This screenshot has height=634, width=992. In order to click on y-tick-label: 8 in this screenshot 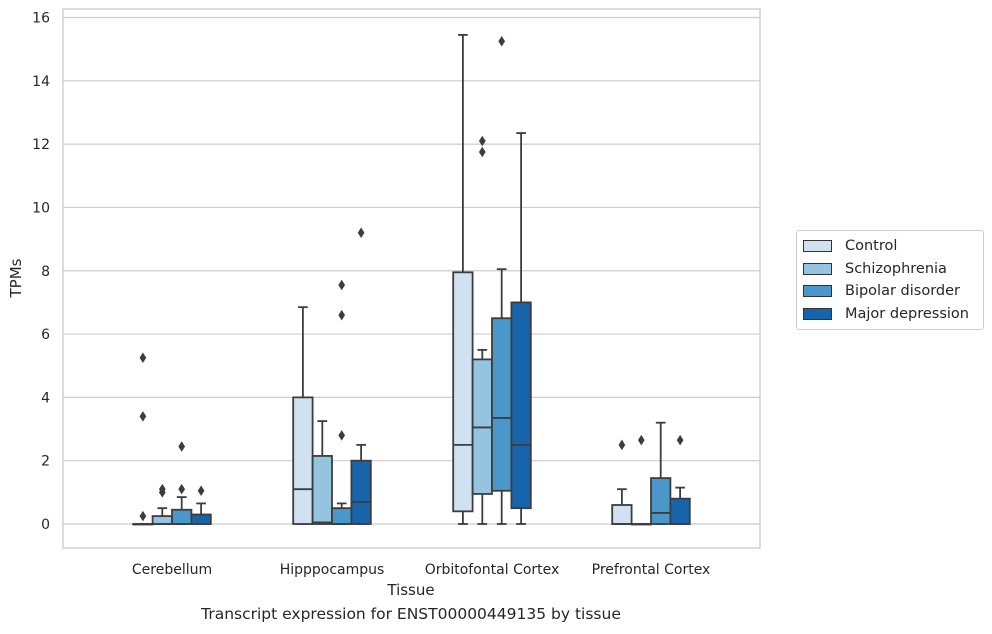, I will do `click(45, 272)`.